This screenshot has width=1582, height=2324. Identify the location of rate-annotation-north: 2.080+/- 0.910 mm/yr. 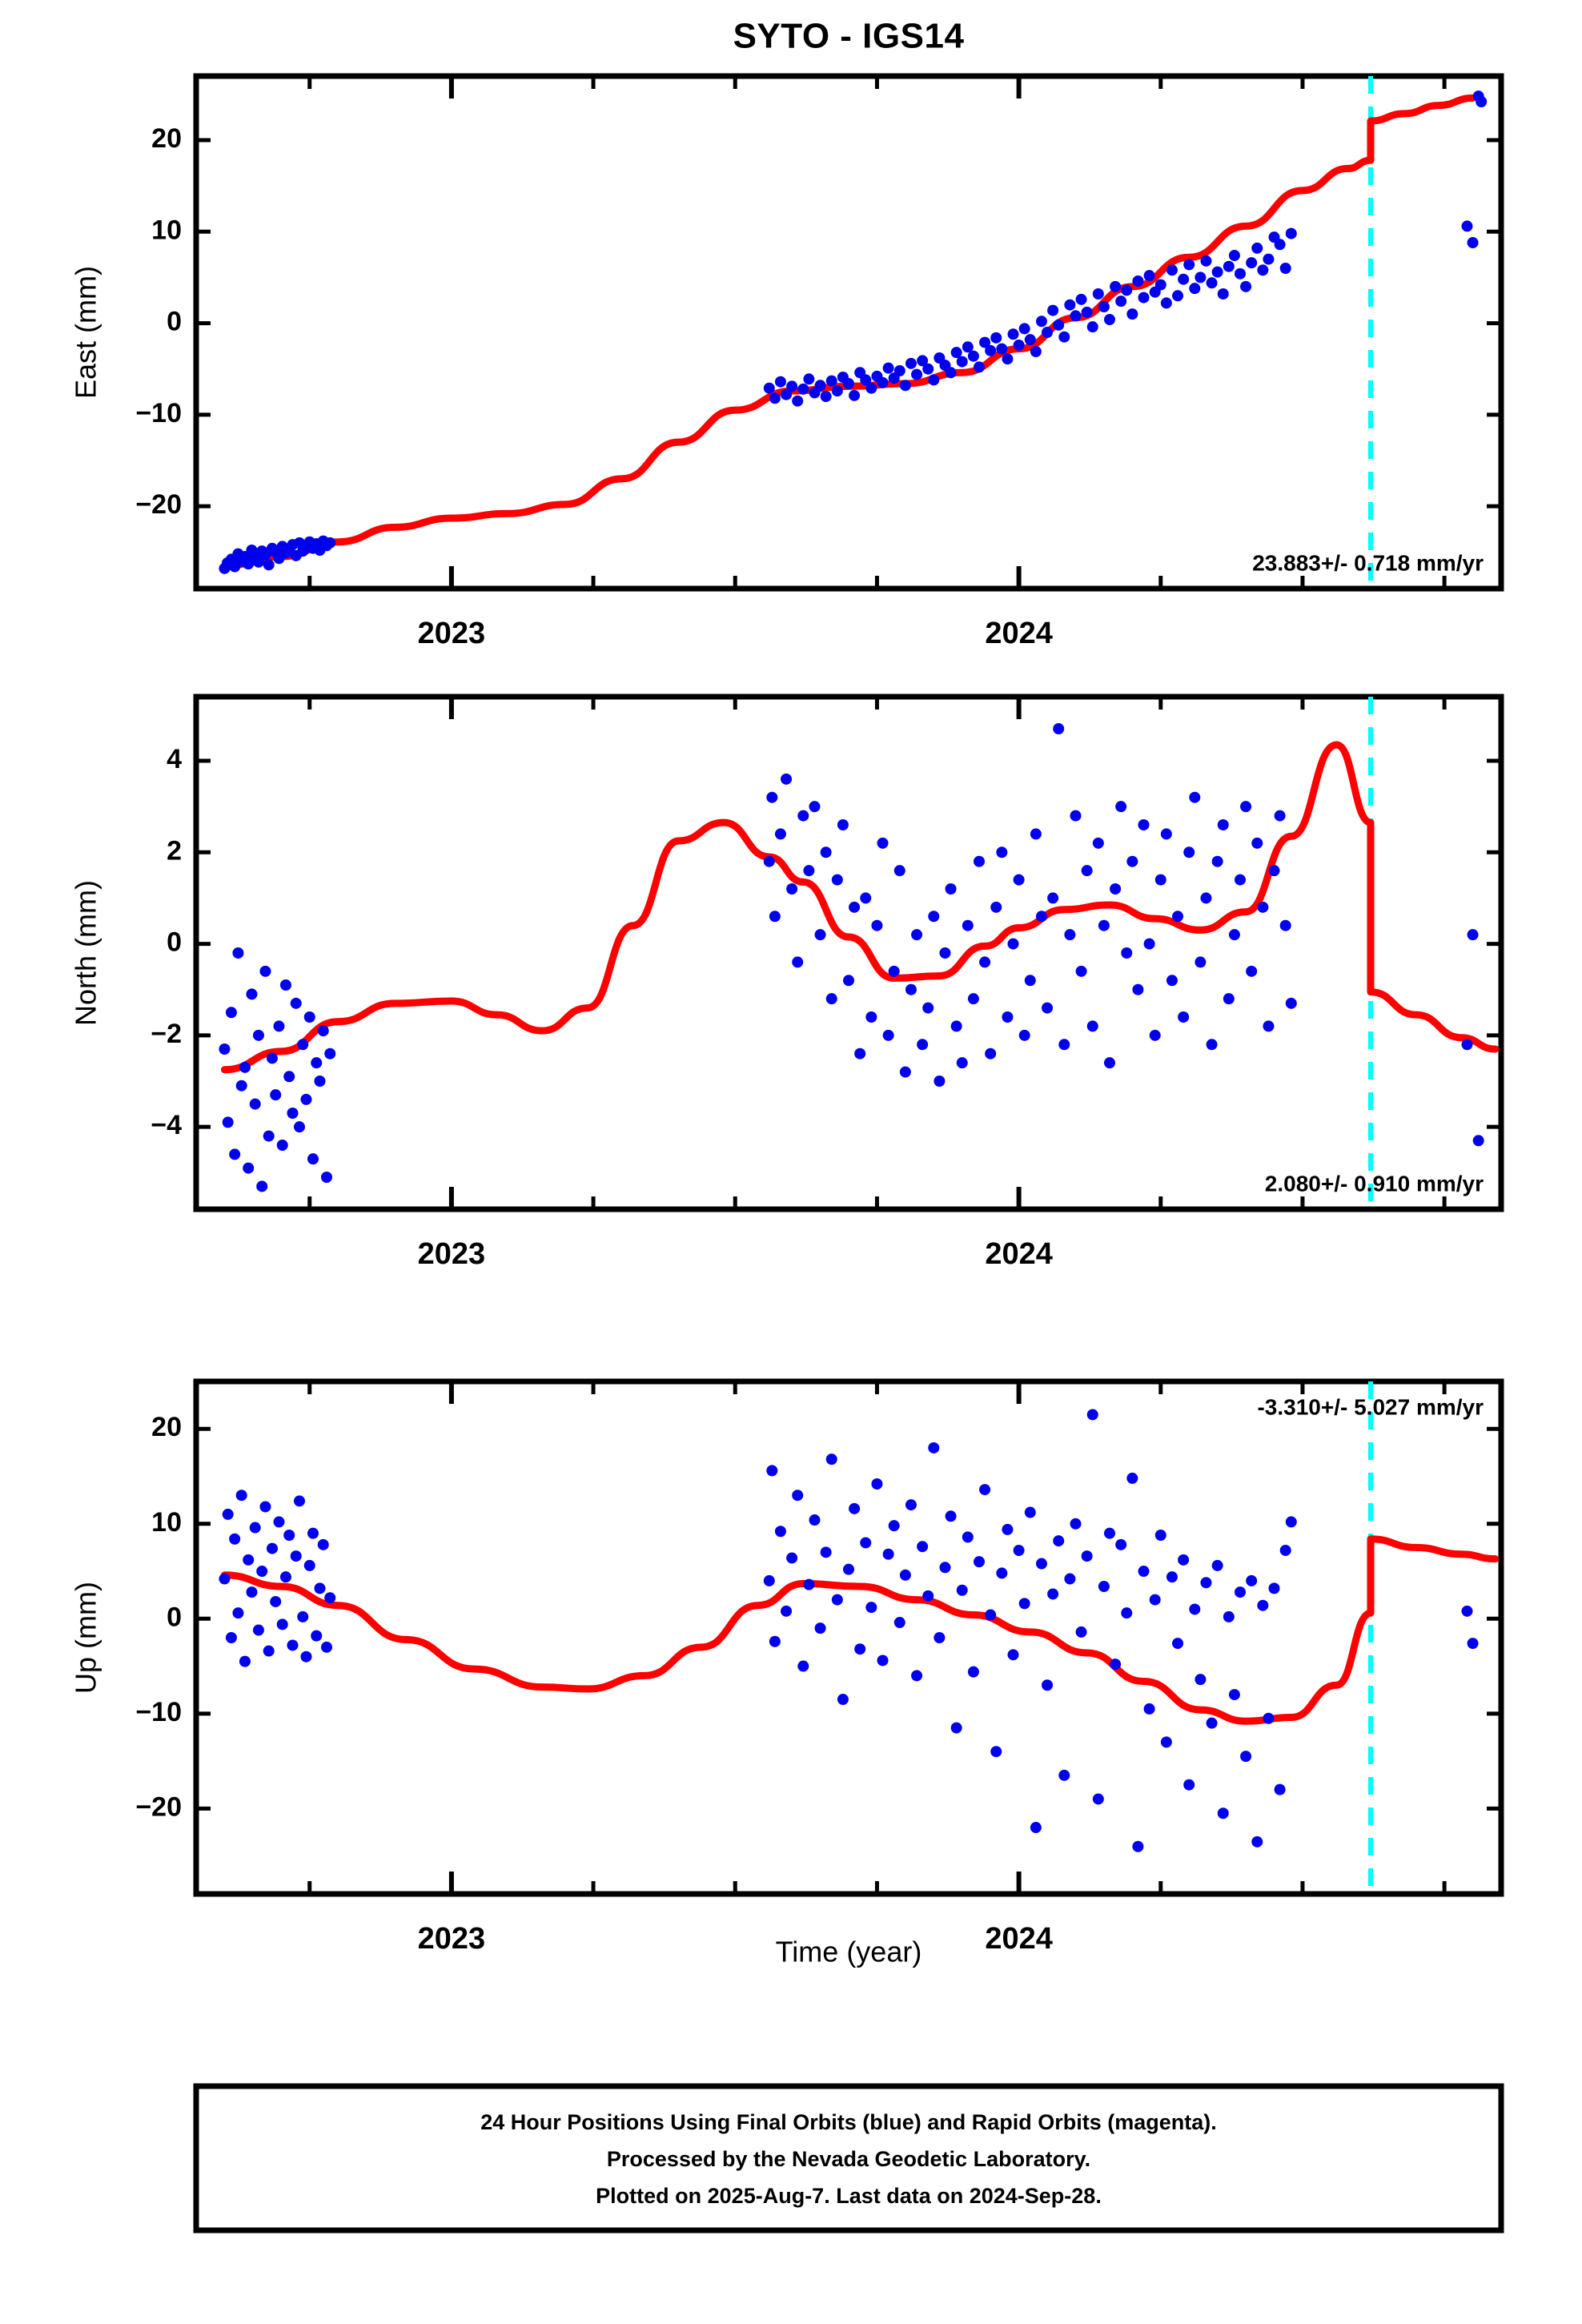
(1375, 1183).